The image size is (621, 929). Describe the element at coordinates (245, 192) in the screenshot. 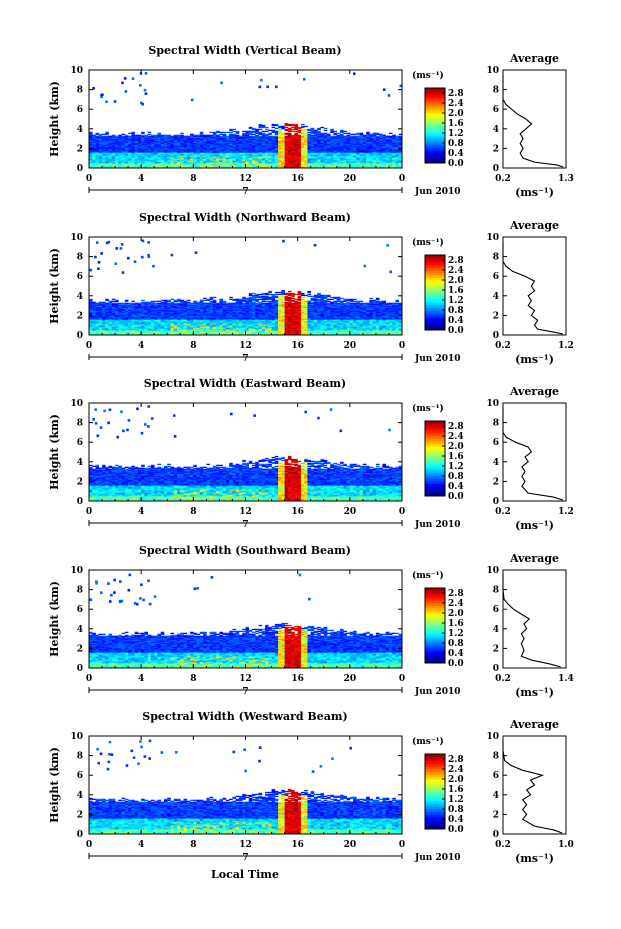

I see `date-label: 7` at that location.